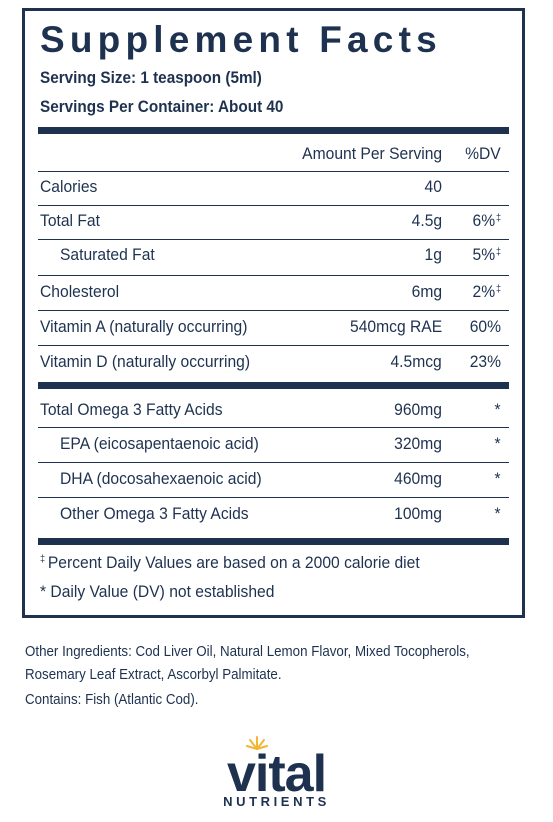  What do you see at coordinates (161, 478) in the screenshot?
I see `nutrient-name: DHA (docosahexaenoic acid)` at bounding box center [161, 478].